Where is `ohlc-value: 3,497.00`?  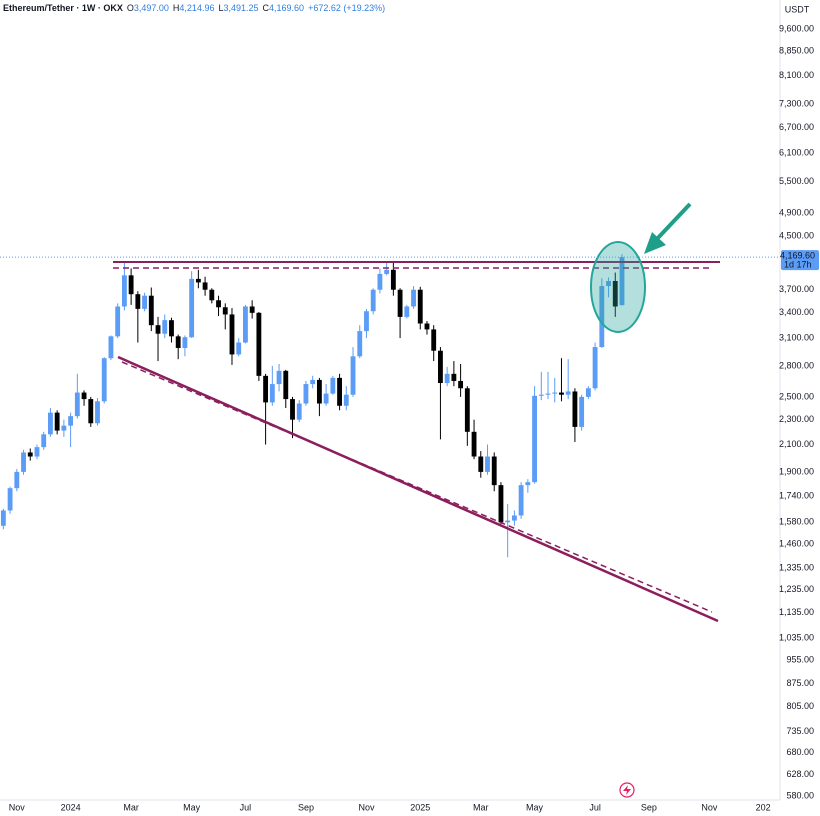
ohlc-value: 3,497.00 is located at coordinates (151, 8).